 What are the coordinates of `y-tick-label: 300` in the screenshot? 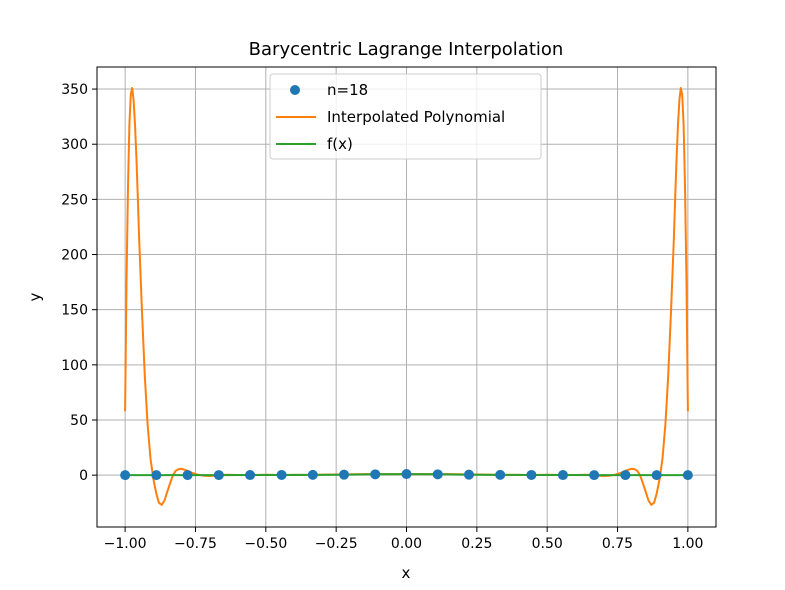 It's located at (74, 145).